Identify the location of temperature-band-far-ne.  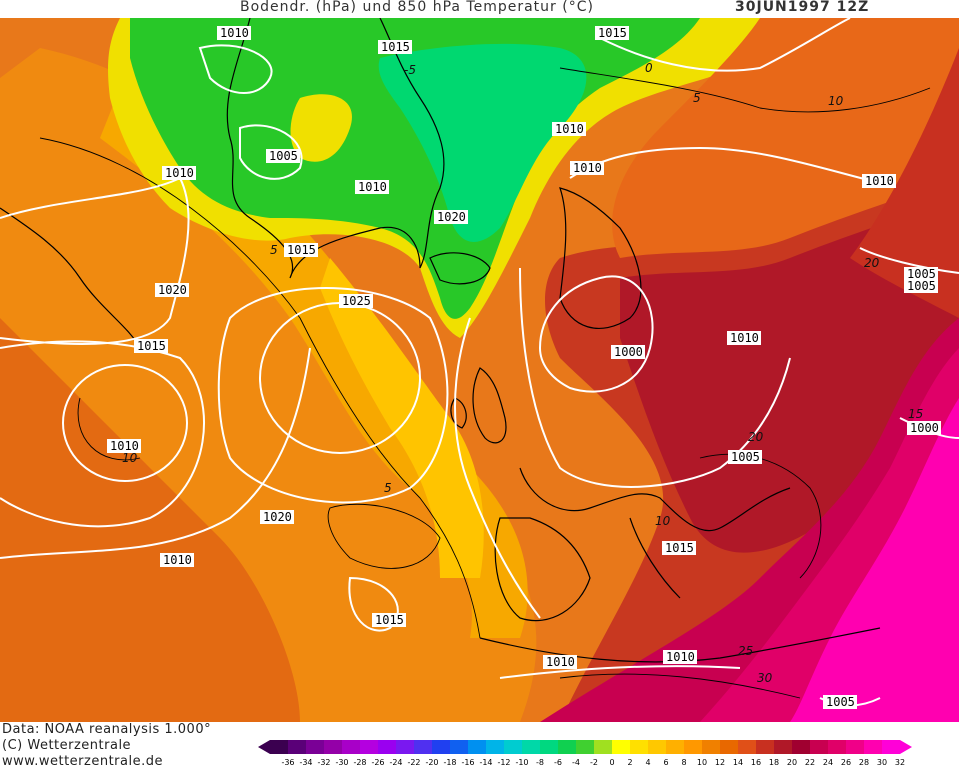
(904, 183).